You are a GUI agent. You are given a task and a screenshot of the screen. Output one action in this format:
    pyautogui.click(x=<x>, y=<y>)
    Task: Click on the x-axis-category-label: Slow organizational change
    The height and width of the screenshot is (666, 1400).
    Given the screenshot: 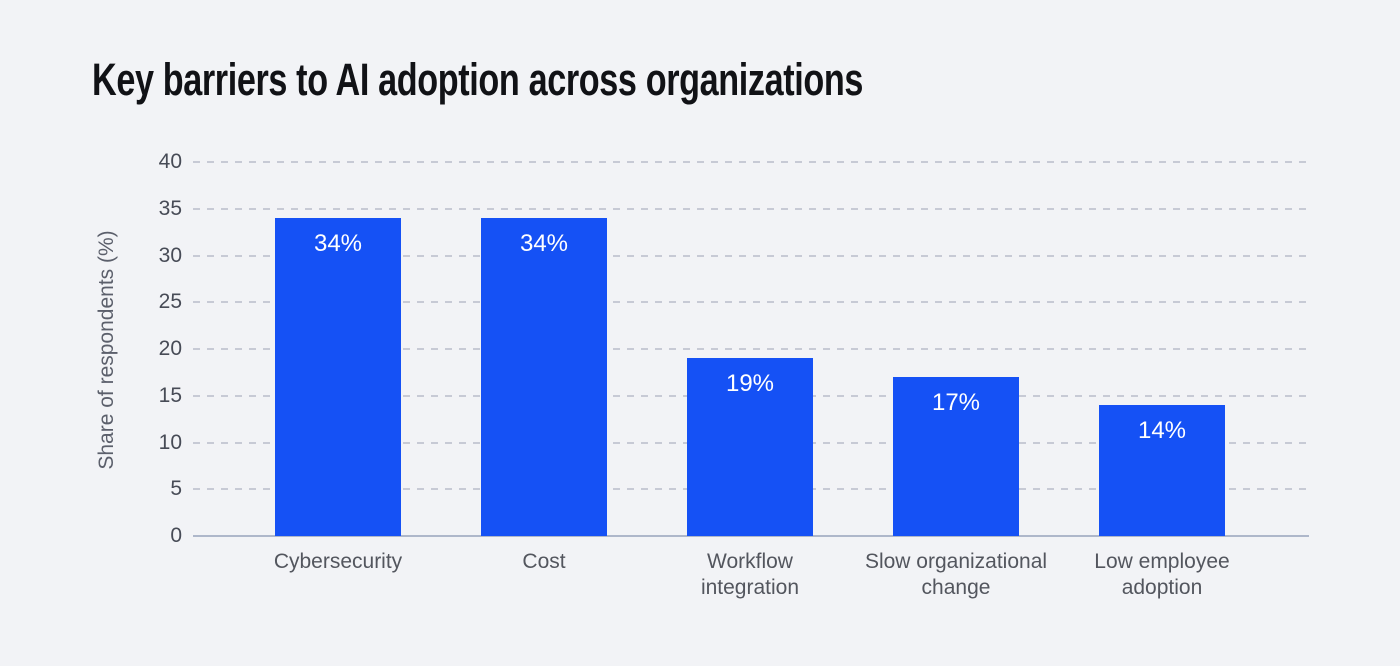 What is the action you would take?
    pyautogui.click(x=956, y=574)
    